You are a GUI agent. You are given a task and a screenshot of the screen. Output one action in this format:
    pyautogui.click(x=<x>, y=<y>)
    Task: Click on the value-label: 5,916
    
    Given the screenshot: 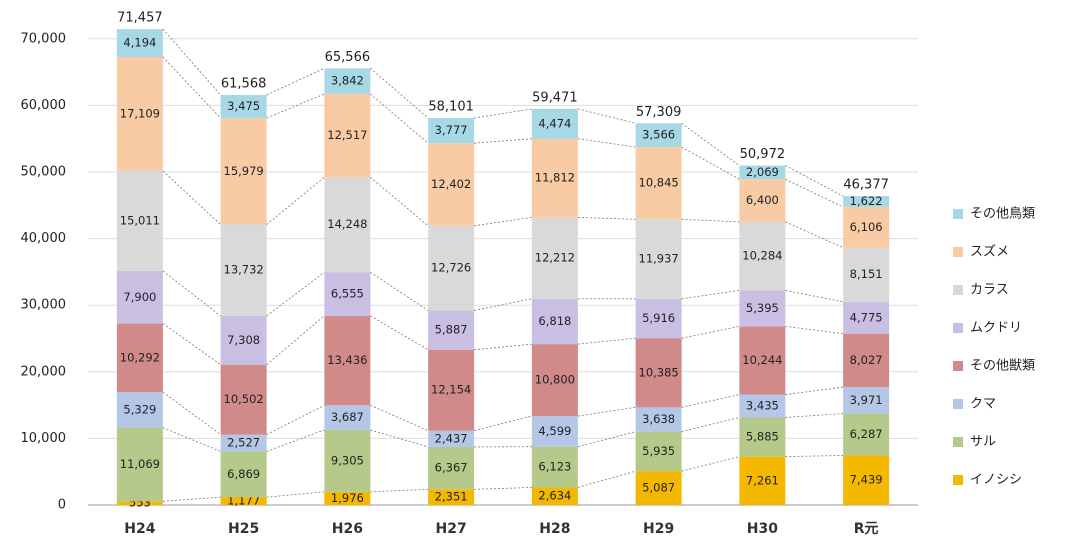 What is the action you would take?
    pyautogui.click(x=658, y=318)
    